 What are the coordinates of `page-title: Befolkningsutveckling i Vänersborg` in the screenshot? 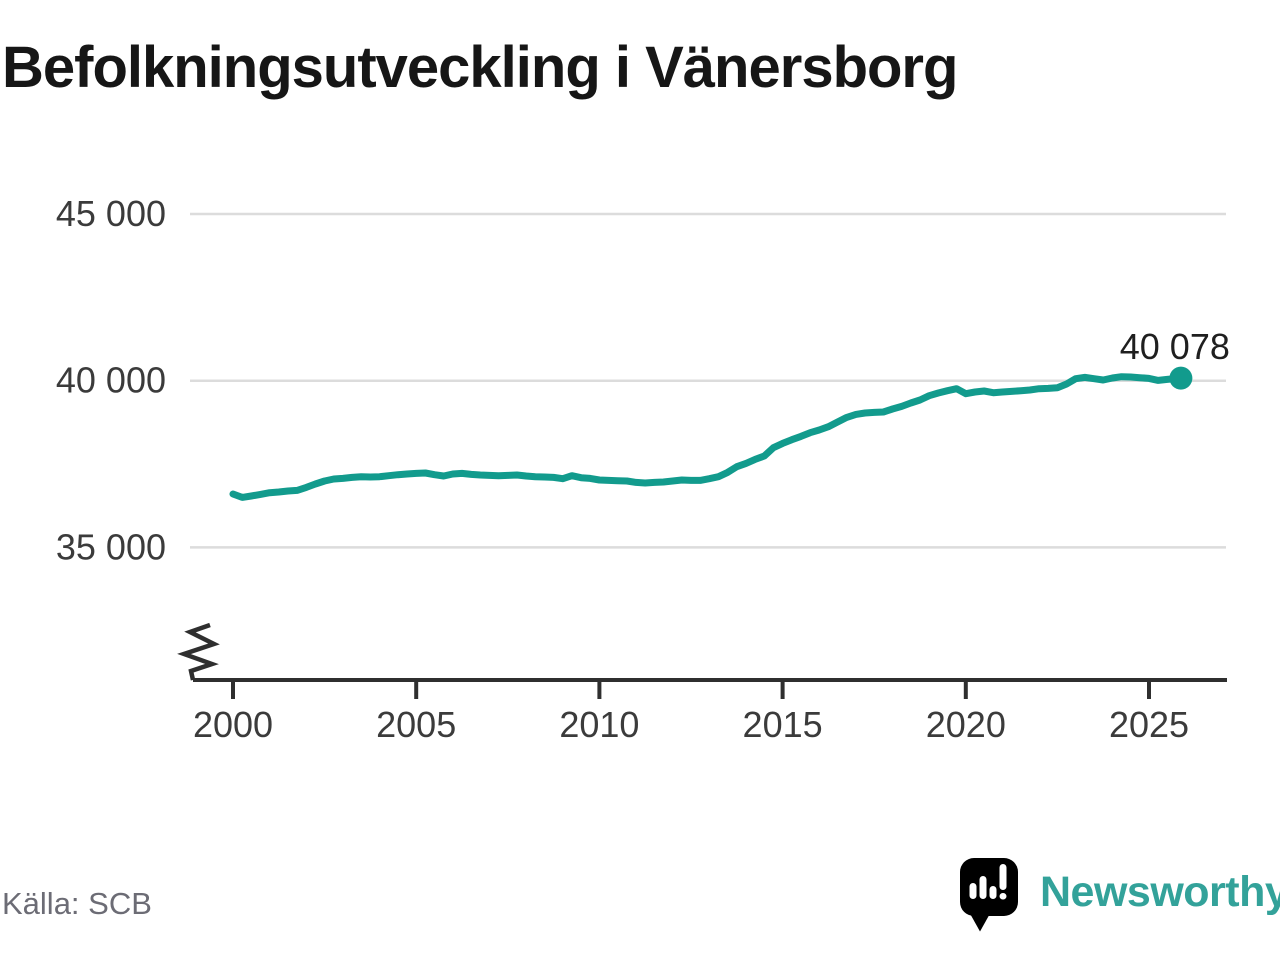 It's located at (480, 67).